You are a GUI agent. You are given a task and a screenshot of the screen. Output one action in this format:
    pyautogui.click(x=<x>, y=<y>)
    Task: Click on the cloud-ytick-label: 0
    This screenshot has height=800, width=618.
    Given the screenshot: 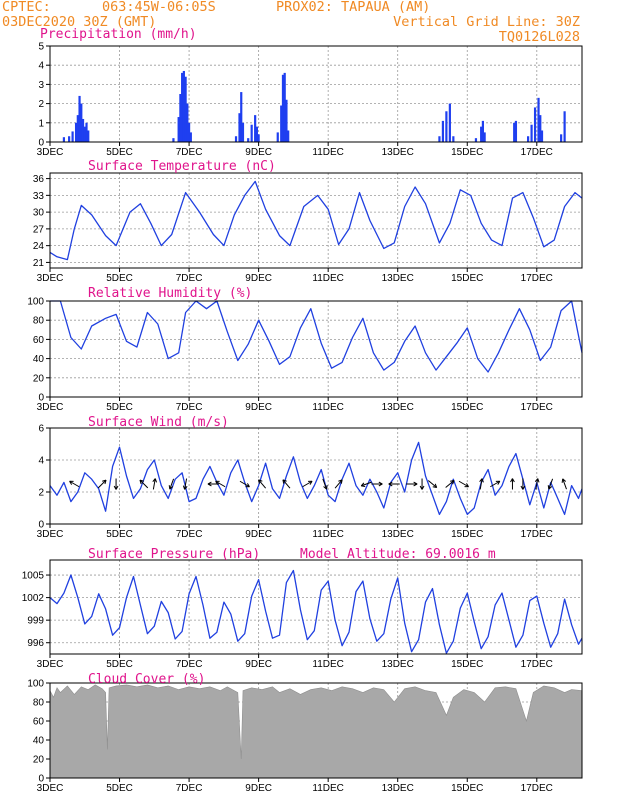 What is the action you would take?
    pyautogui.click(x=41, y=779)
    